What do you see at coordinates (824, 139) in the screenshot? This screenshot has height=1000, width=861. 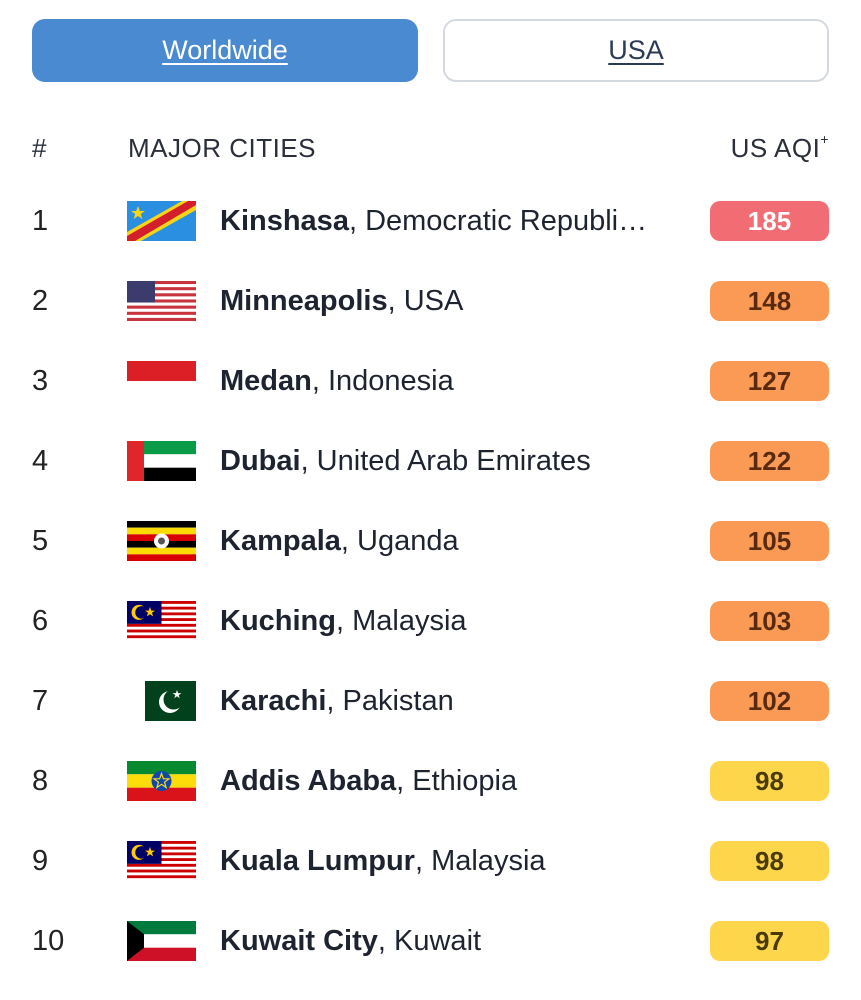 I see `aqi-header-plus: +` at bounding box center [824, 139].